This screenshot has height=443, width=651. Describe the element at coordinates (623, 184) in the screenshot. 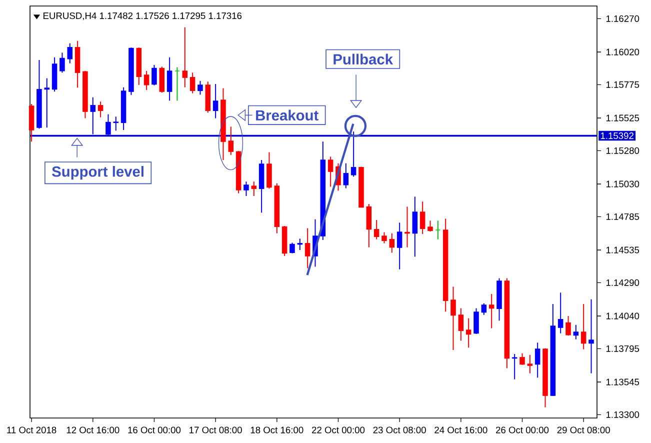

I see `y-tick-label: 1.15030` at that location.